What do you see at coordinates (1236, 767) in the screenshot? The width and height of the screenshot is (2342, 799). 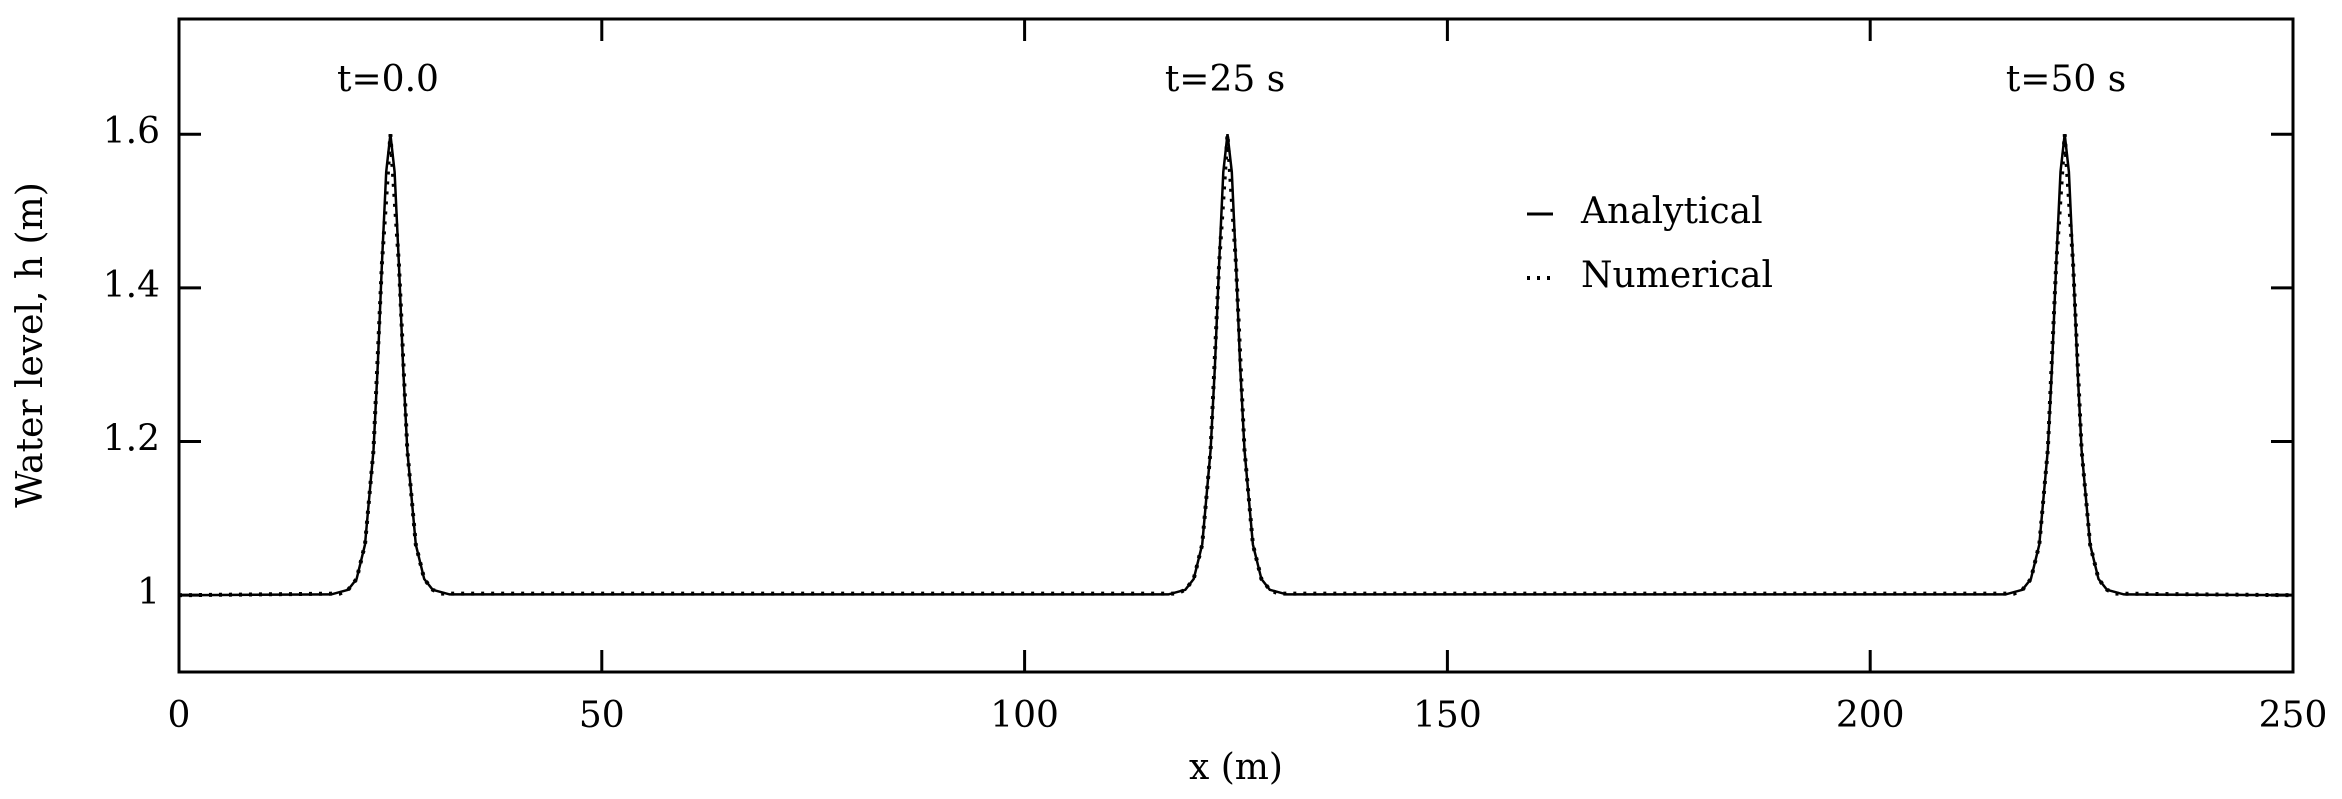 I see `x-axis-label: x (m)` at bounding box center [1236, 767].